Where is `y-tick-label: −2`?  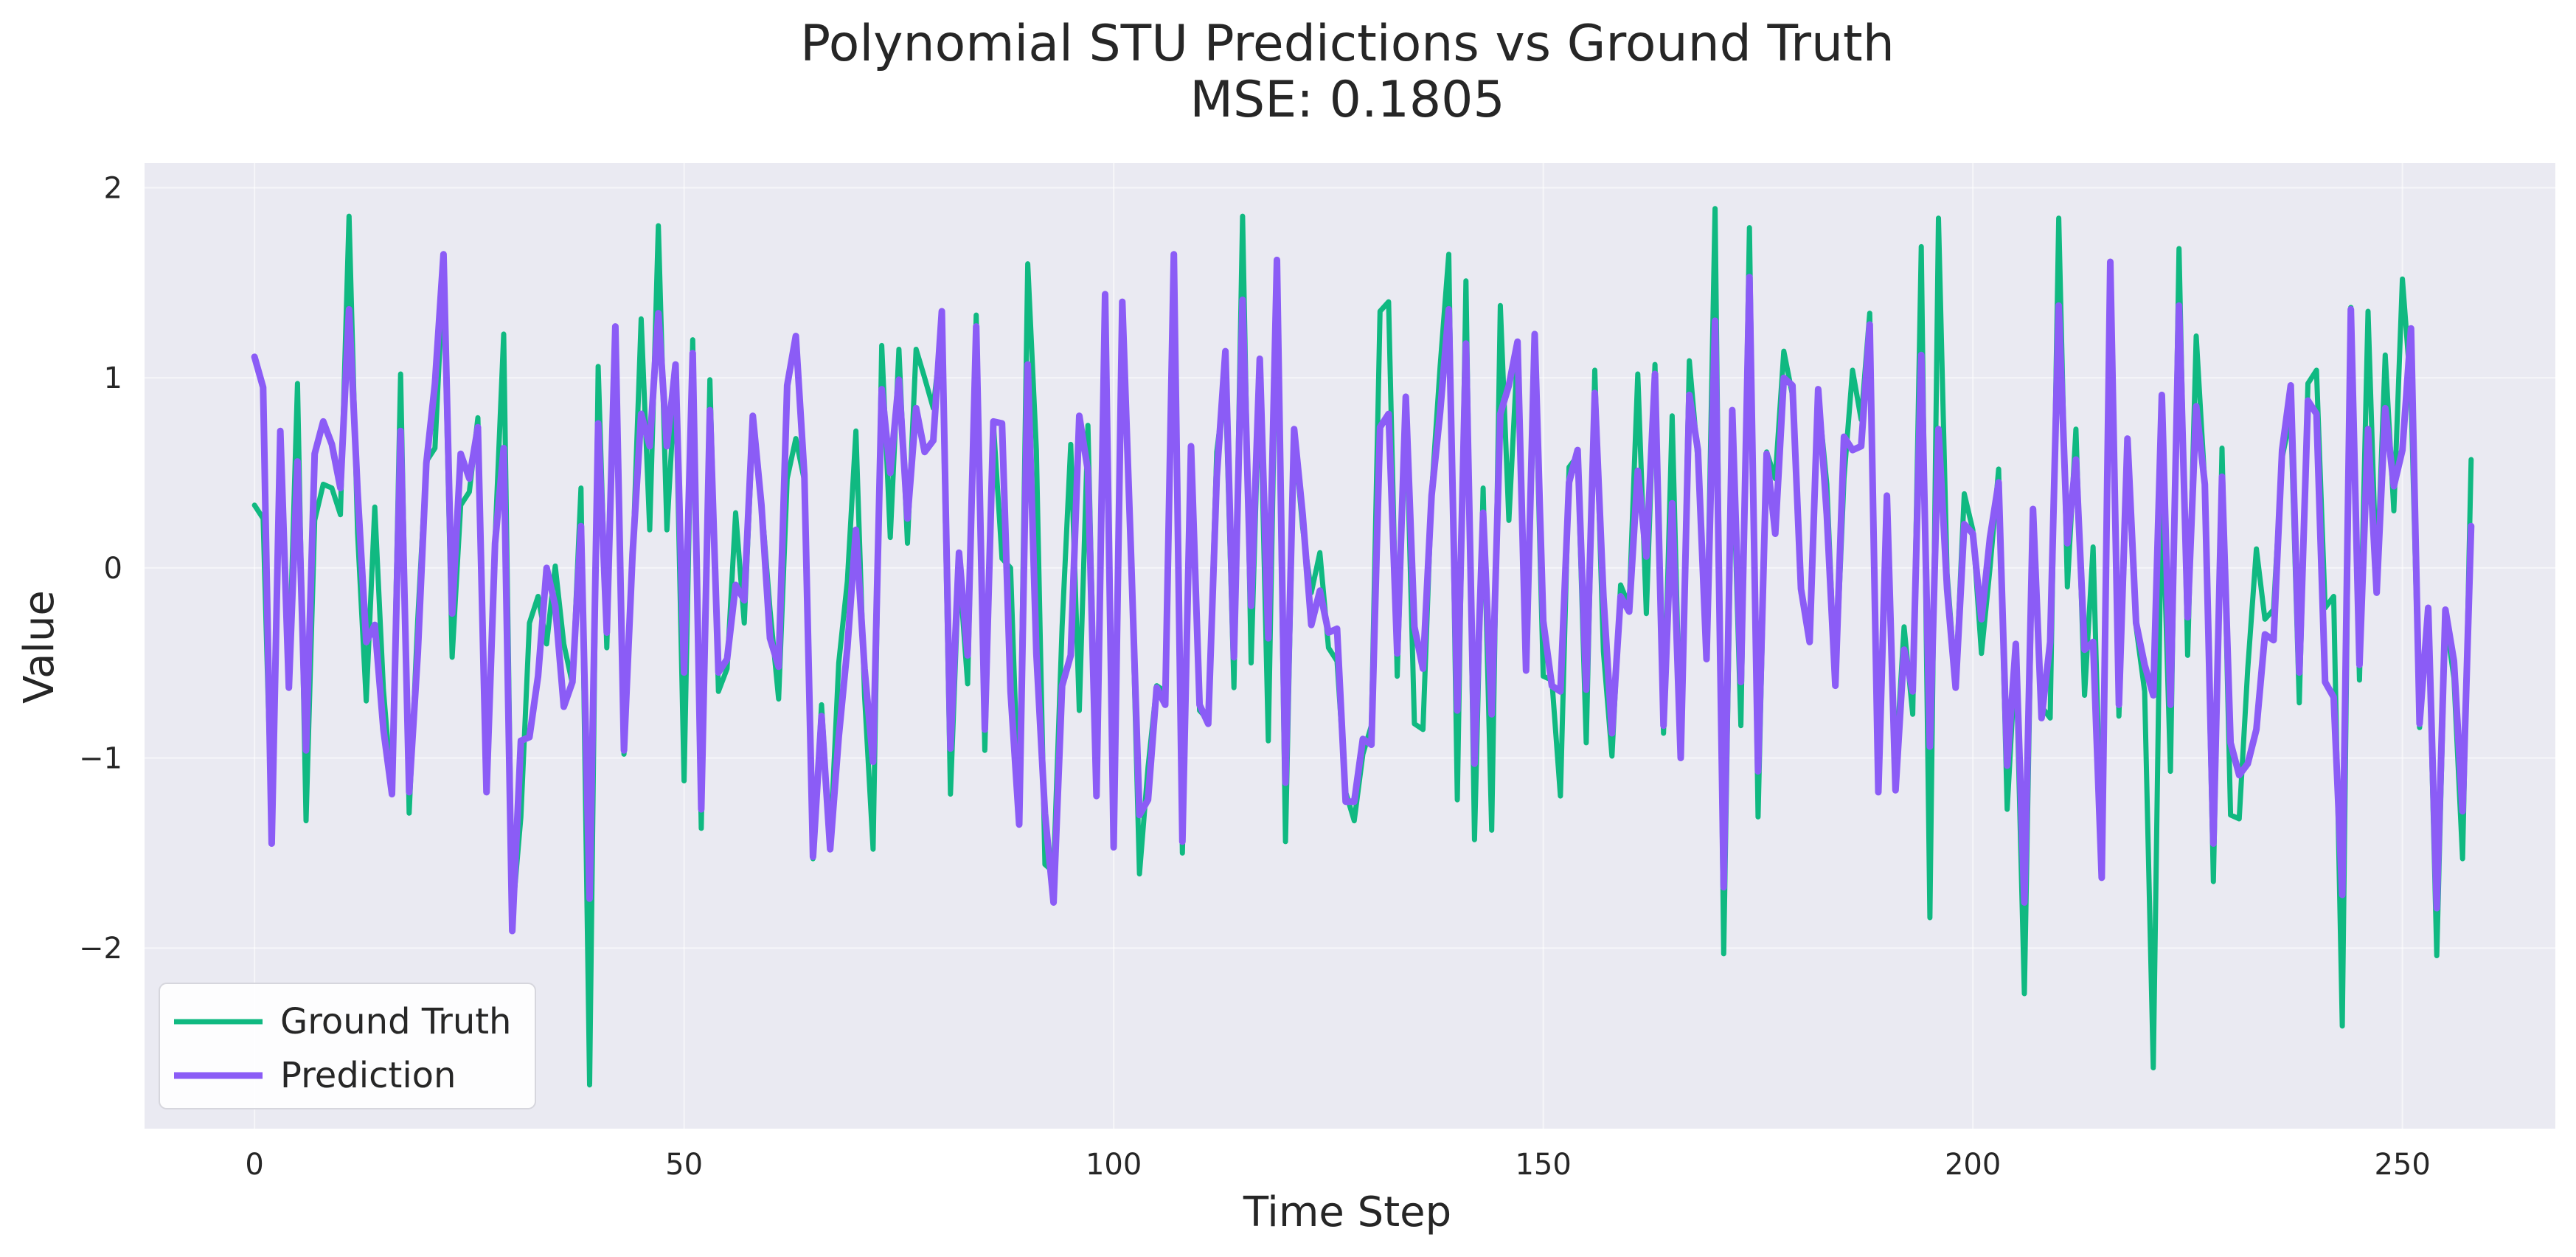
y-tick-label: −2 is located at coordinates (100, 949).